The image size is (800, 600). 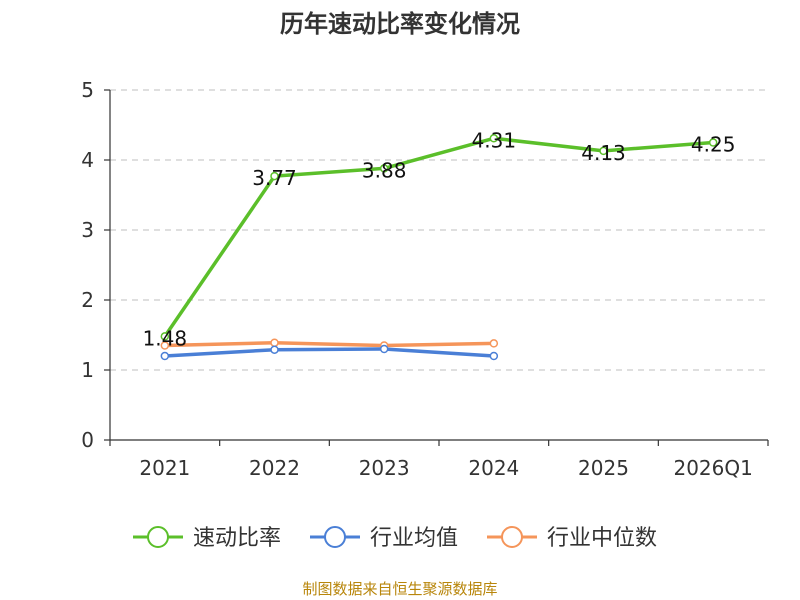 What do you see at coordinates (414, 538) in the screenshot?
I see `legend-label: 行业均值` at bounding box center [414, 538].